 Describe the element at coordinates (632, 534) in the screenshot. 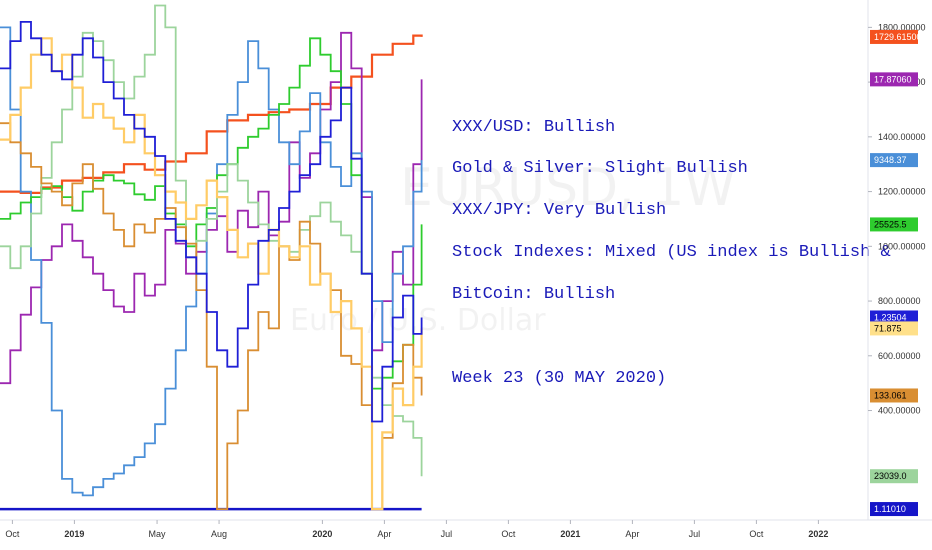

I see `x-tick-label-10: Apr` at that location.